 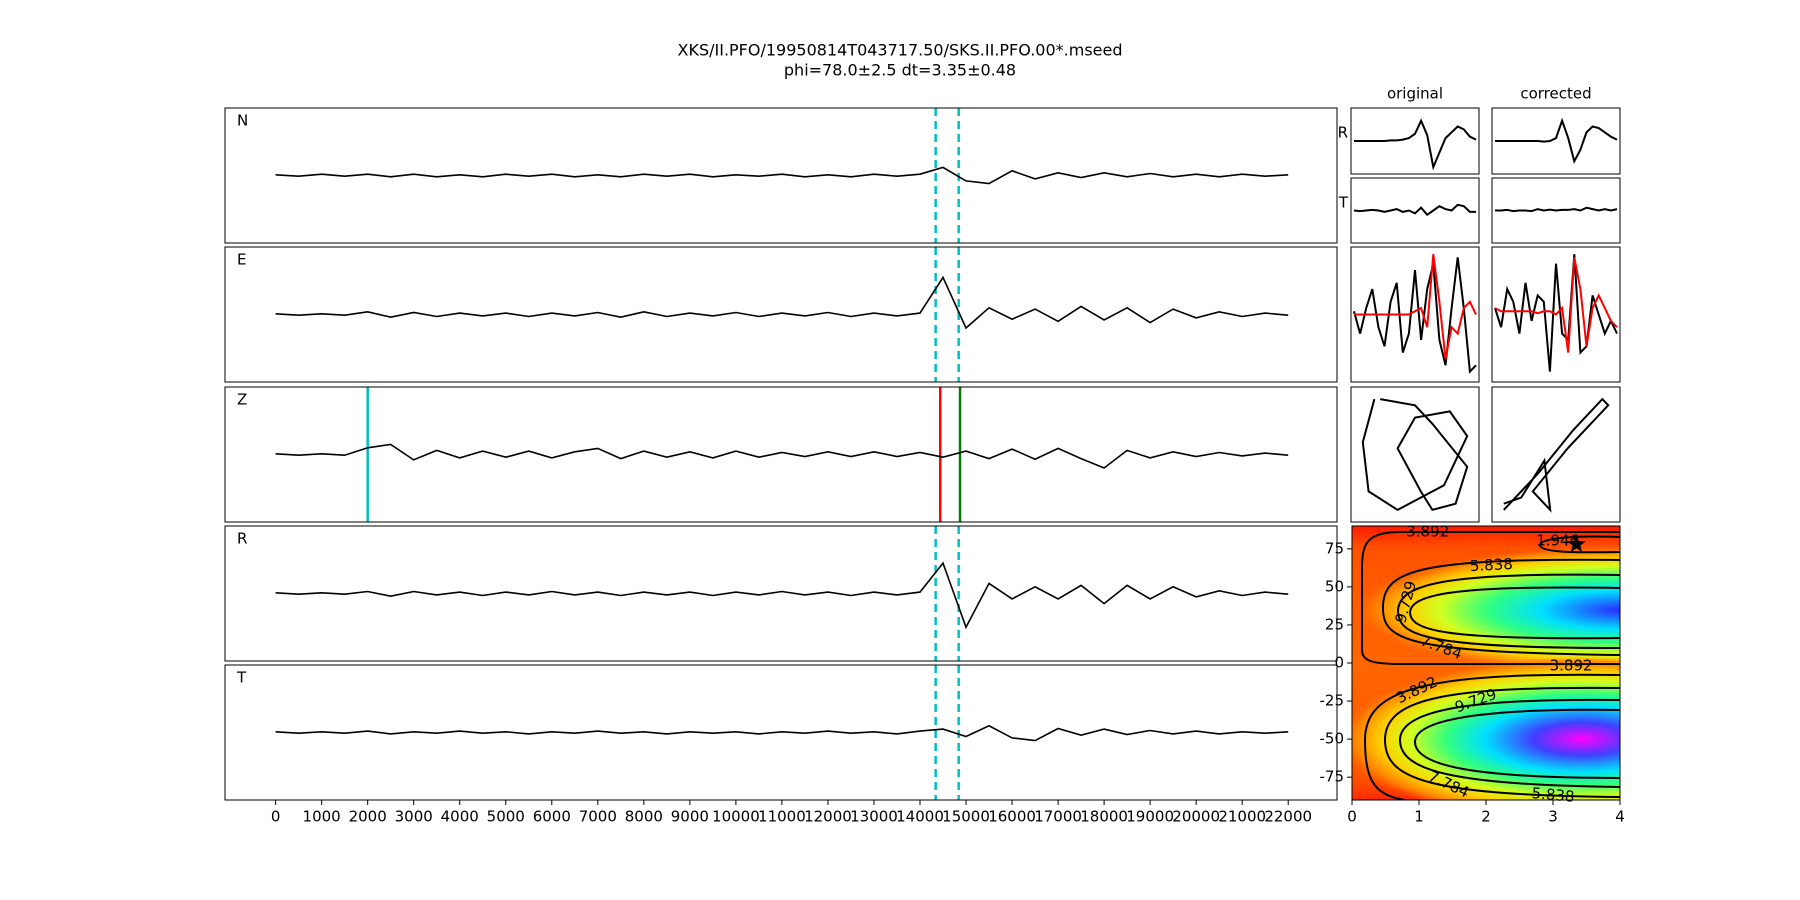 I want to click on x-tick-label: 15000, so click(x=966, y=817).